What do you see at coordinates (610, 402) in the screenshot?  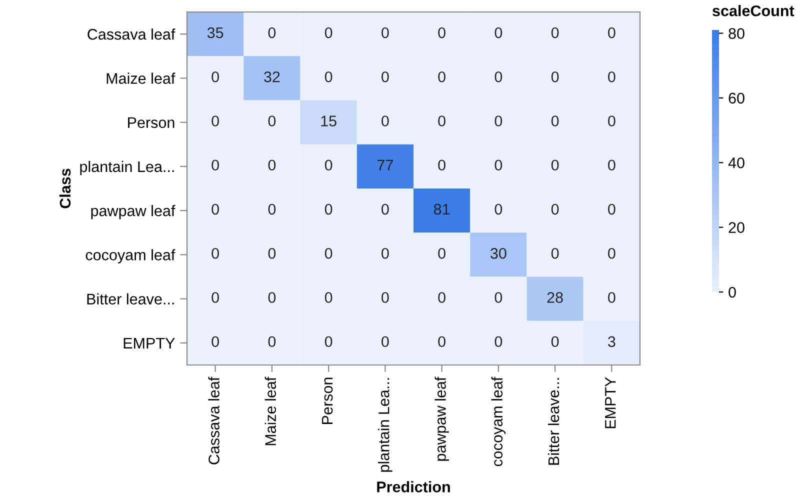 I see `x-tick-label: EMPTY` at bounding box center [610, 402].